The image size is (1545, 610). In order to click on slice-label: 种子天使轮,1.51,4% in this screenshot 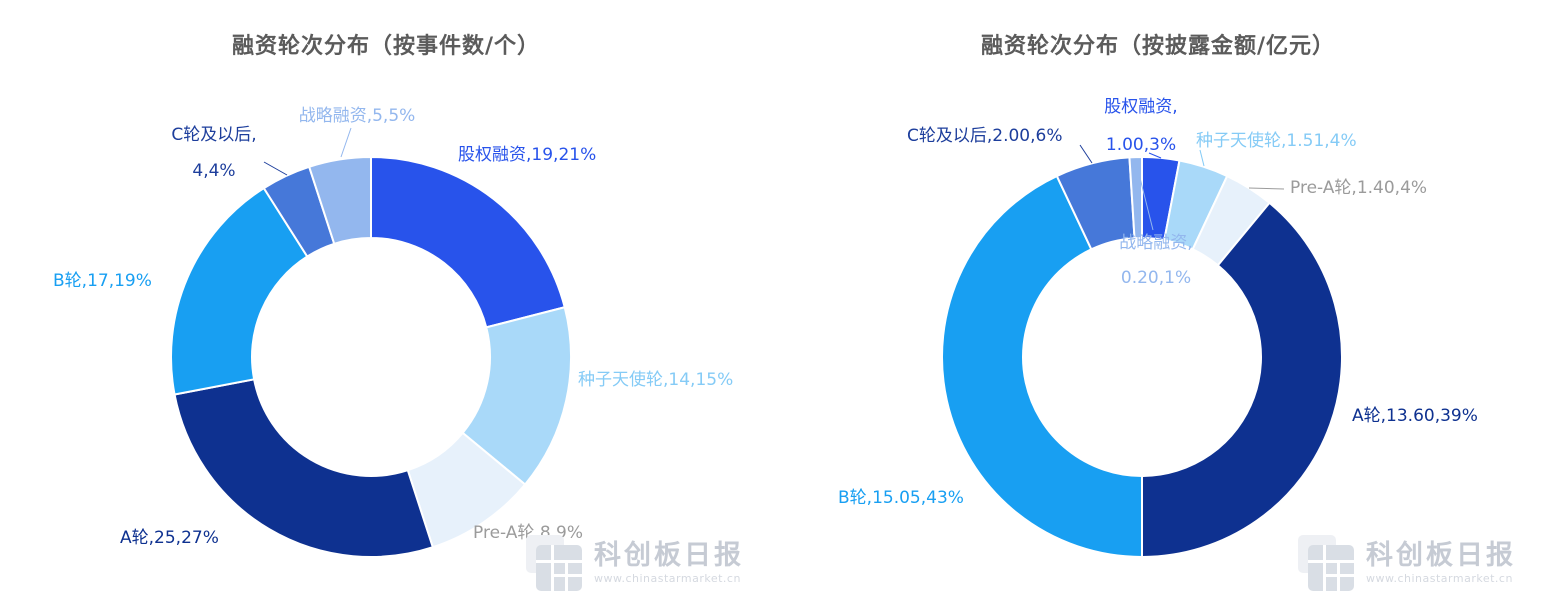, I will do `click(1276, 140)`.